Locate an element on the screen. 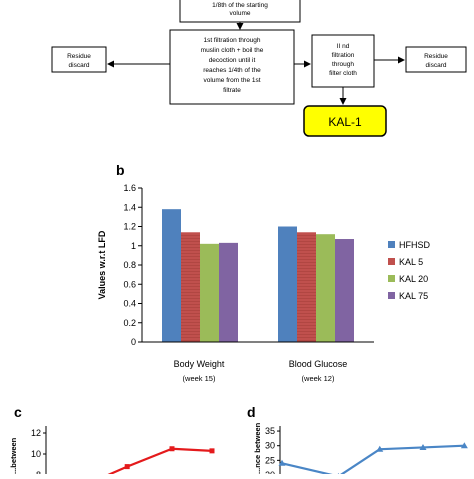 The image size is (474, 479). residue-left-line-2: discard is located at coordinates (79, 65).